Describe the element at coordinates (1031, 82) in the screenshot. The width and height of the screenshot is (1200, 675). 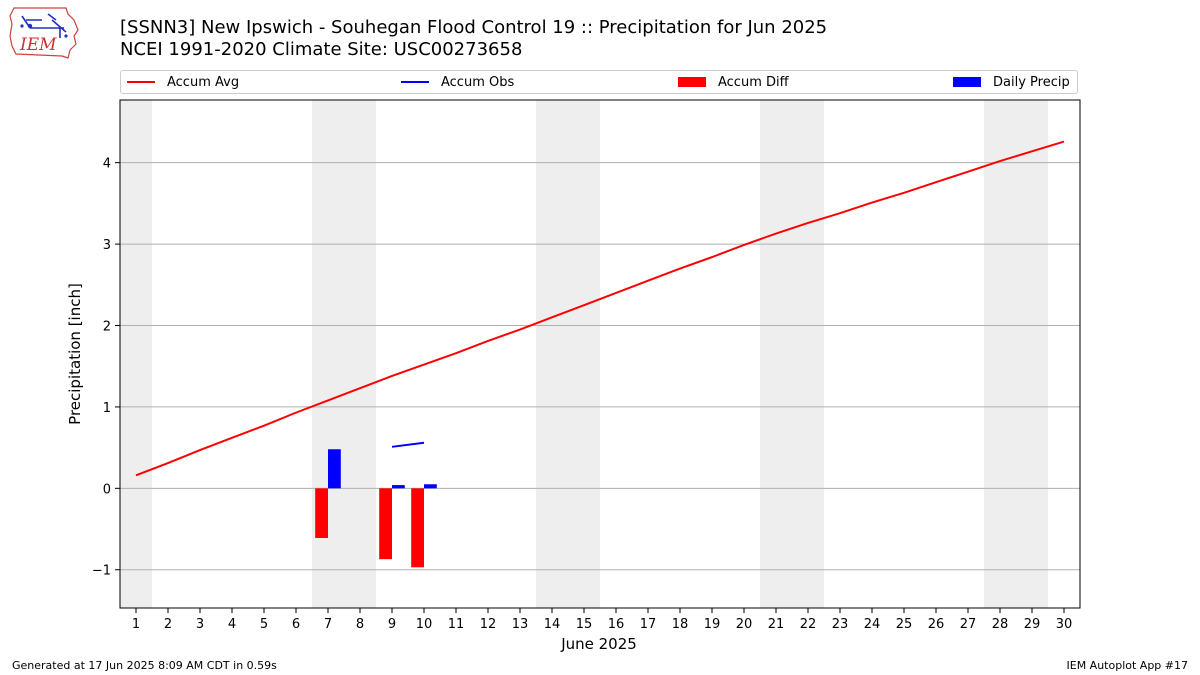
I see `legend-label-daily-precip: Daily Precip` at that location.